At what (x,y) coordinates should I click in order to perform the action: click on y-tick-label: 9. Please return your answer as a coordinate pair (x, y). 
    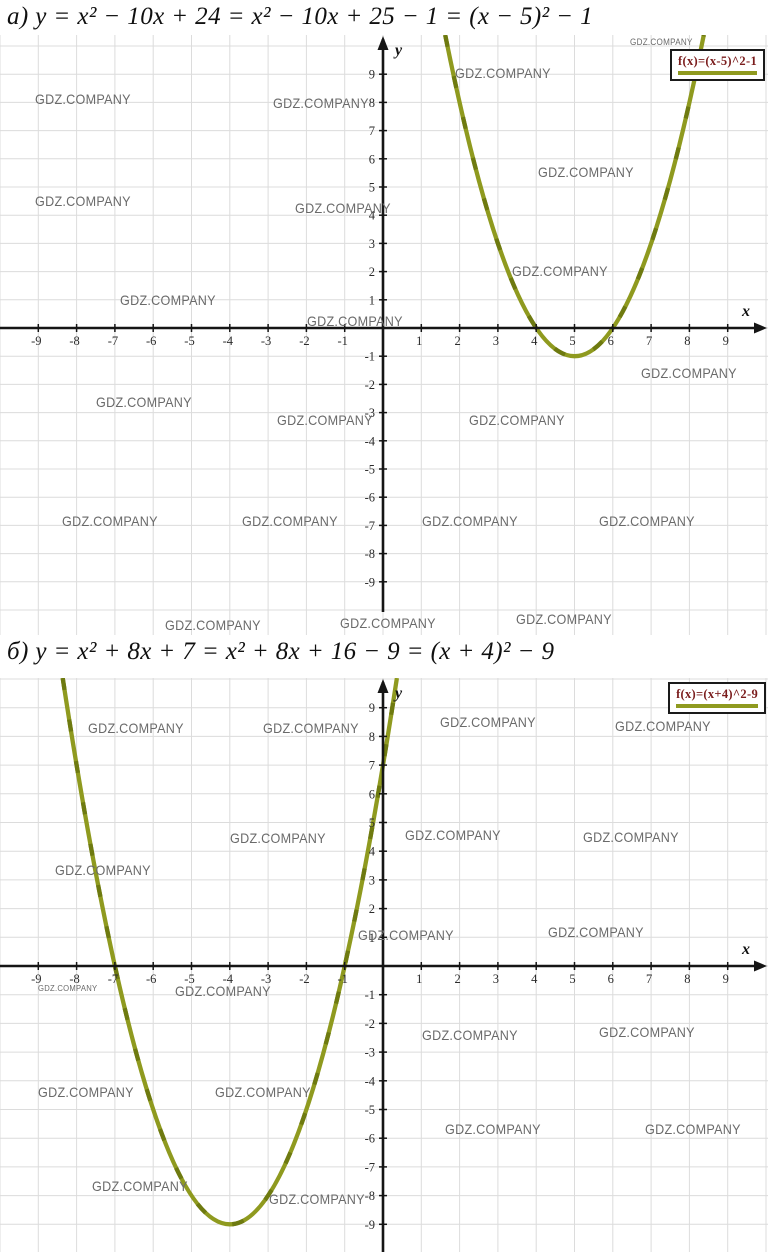
    Looking at the image, I should click on (372, 75).